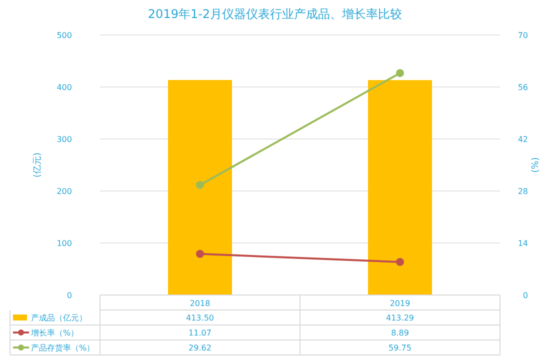 This screenshot has width=550, height=360. What do you see at coordinates (400, 318) in the screenshot?
I see `data-label: 413.29` at bounding box center [400, 318].